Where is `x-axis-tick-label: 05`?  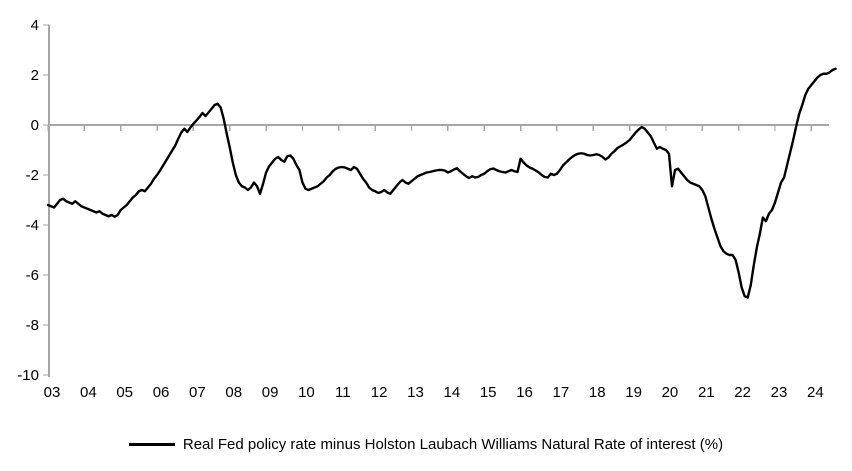 x-axis-tick-label: 05 is located at coordinates (124, 392).